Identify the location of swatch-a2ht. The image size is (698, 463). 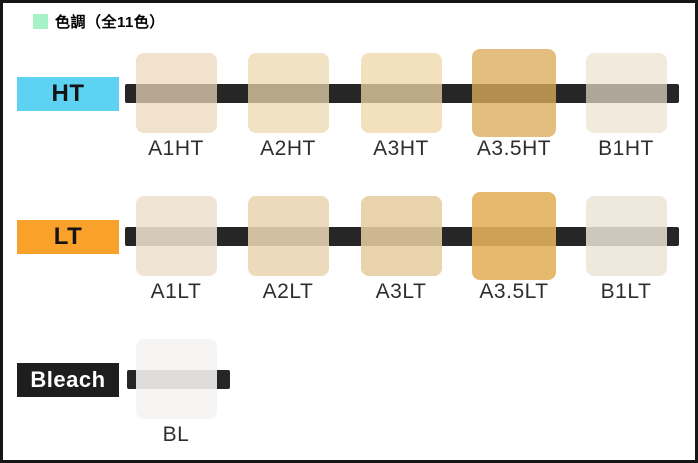
(288, 93).